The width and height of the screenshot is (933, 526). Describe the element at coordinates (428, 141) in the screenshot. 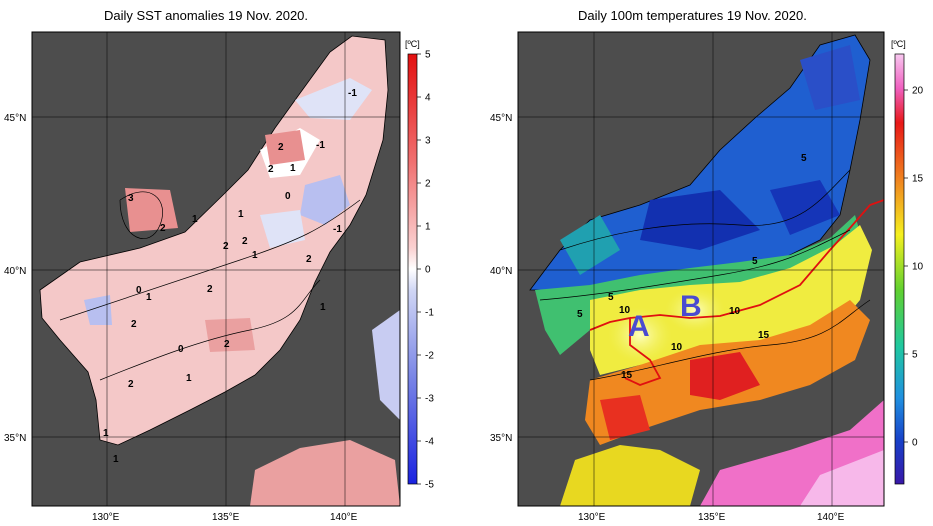

I see `colorbar-tick-label: 3` at that location.